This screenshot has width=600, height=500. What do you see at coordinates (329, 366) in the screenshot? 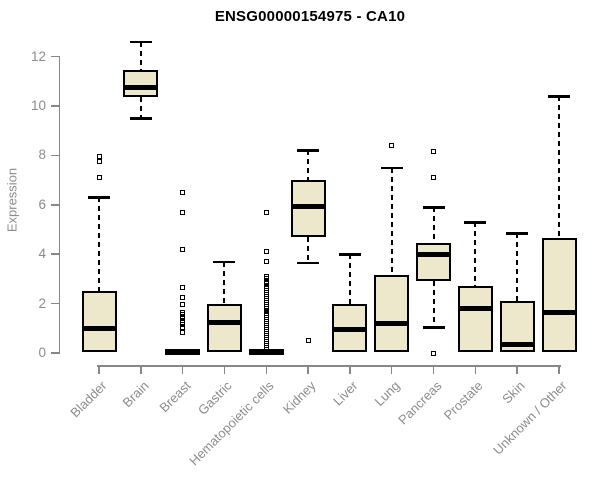
I see `x-axis-line` at bounding box center [329, 366].